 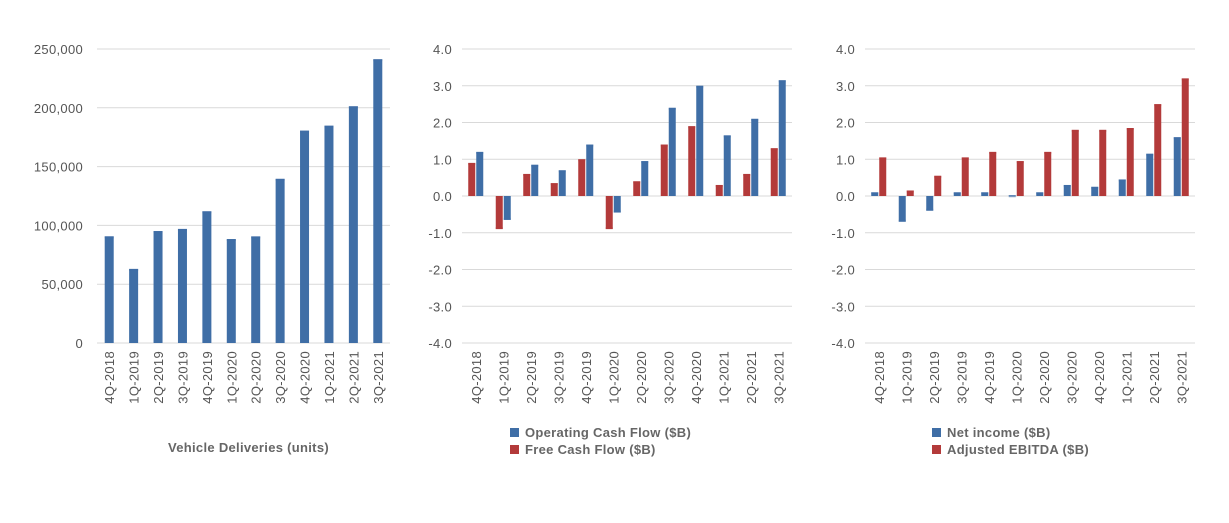 What do you see at coordinates (1048, 173) in the screenshot?
I see `bar-adjusted-ebitda-b-2Q-2020` at bounding box center [1048, 173].